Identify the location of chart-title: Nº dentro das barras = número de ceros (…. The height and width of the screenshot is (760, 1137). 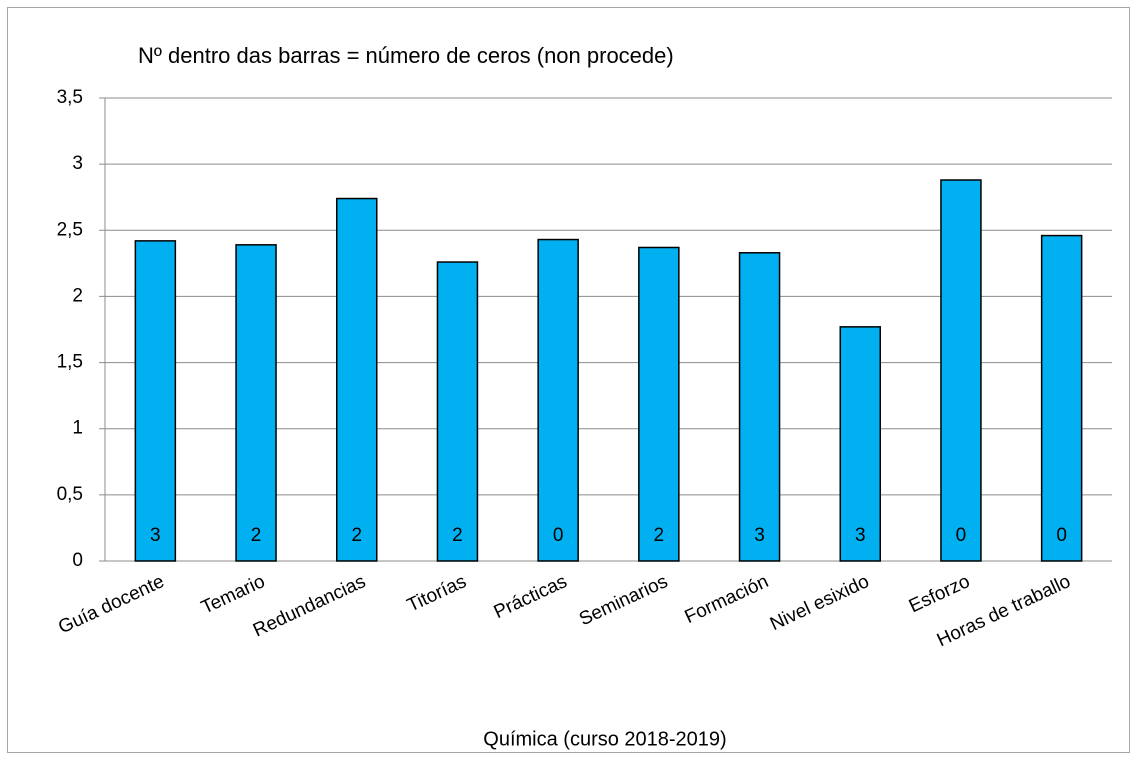
(406, 55).